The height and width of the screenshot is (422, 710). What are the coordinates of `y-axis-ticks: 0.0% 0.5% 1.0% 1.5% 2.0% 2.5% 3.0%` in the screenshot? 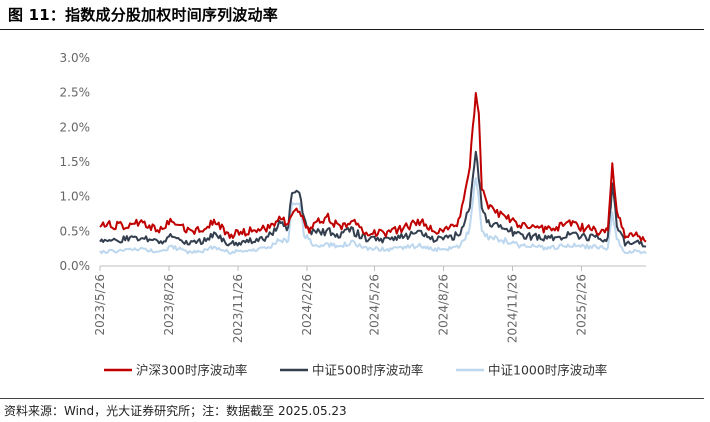 It's located at (75, 162).